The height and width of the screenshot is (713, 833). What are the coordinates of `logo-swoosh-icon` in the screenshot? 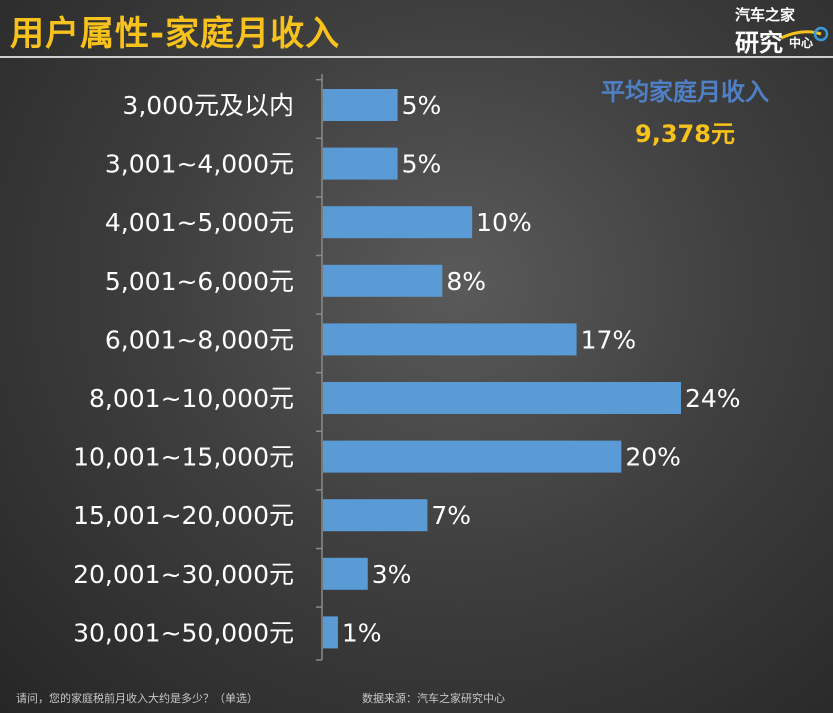 It's located at (804, 34).